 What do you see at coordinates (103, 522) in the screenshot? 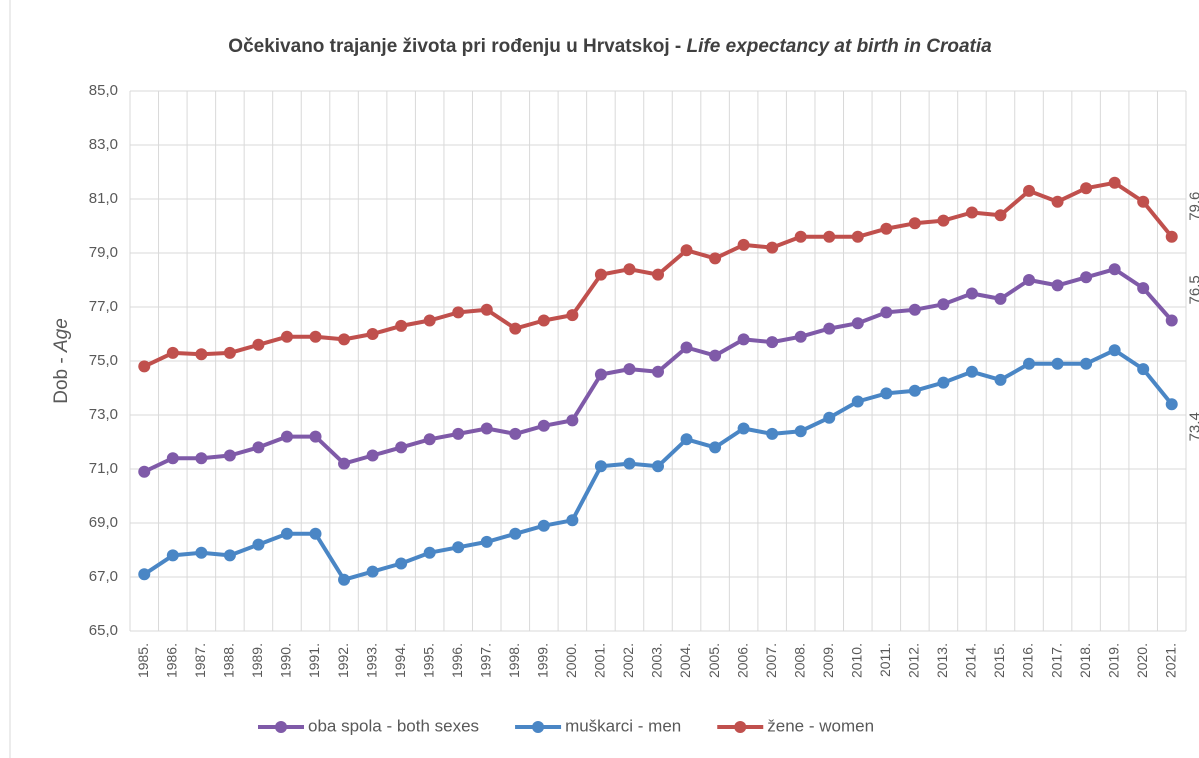
I see `y-tick-label: 69,0` at bounding box center [103, 522].